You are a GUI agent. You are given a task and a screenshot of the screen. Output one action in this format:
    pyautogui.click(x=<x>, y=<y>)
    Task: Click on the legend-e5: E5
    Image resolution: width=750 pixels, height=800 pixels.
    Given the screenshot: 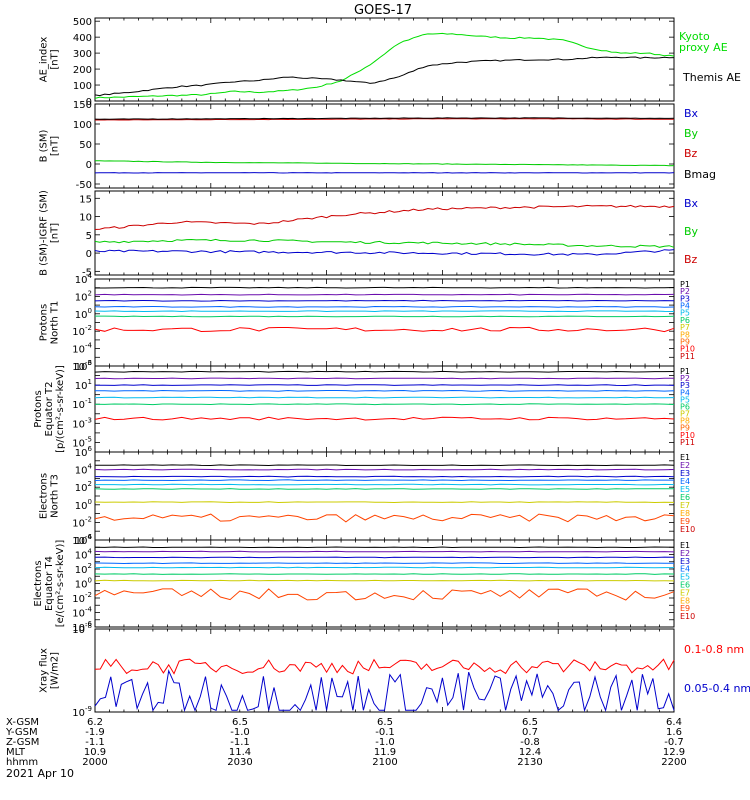 What is the action you would take?
    pyautogui.click(x=685, y=489)
    